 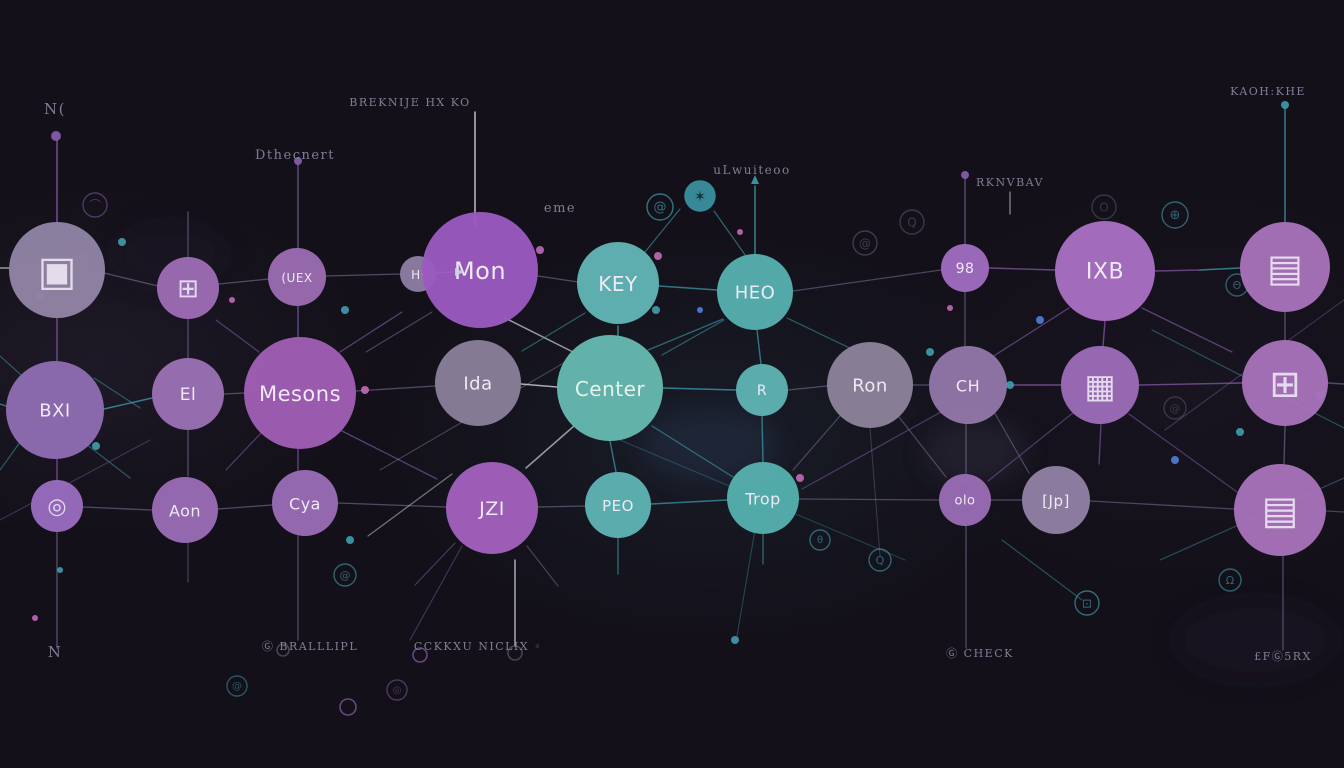 What do you see at coordinates (965, 268) in the screenshot?
I see `graph-node-n98` at bounding box center [965, 268].